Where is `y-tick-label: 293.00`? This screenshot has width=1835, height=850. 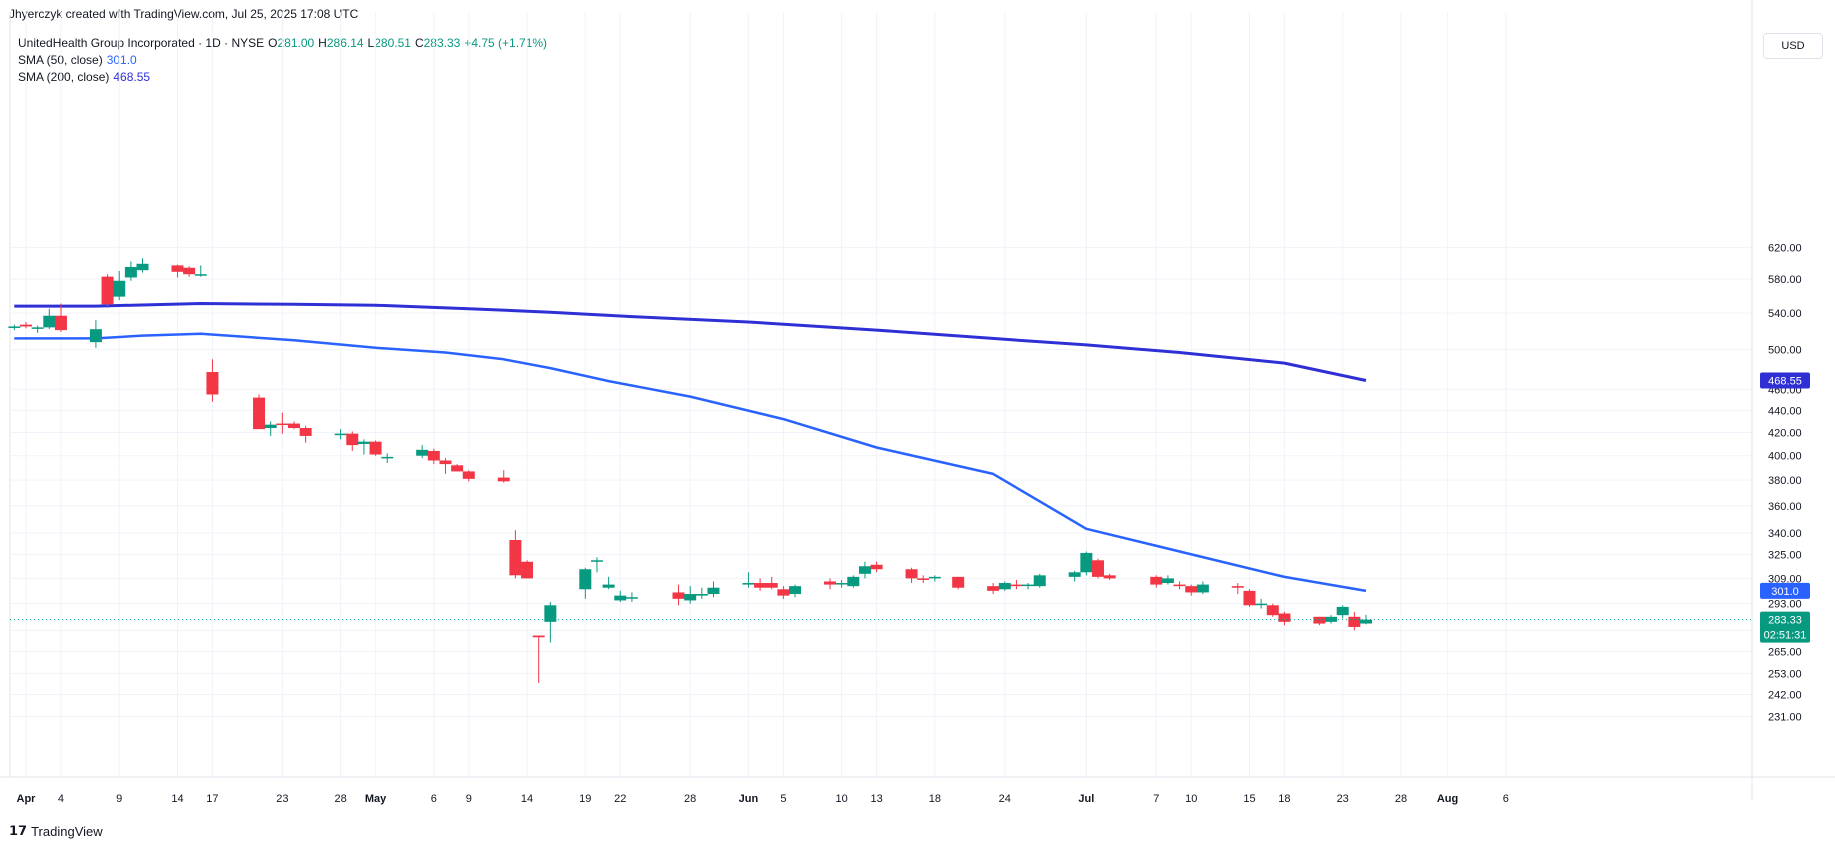
y-tick-label: 293.00 is located at coordinates (1785, 605).